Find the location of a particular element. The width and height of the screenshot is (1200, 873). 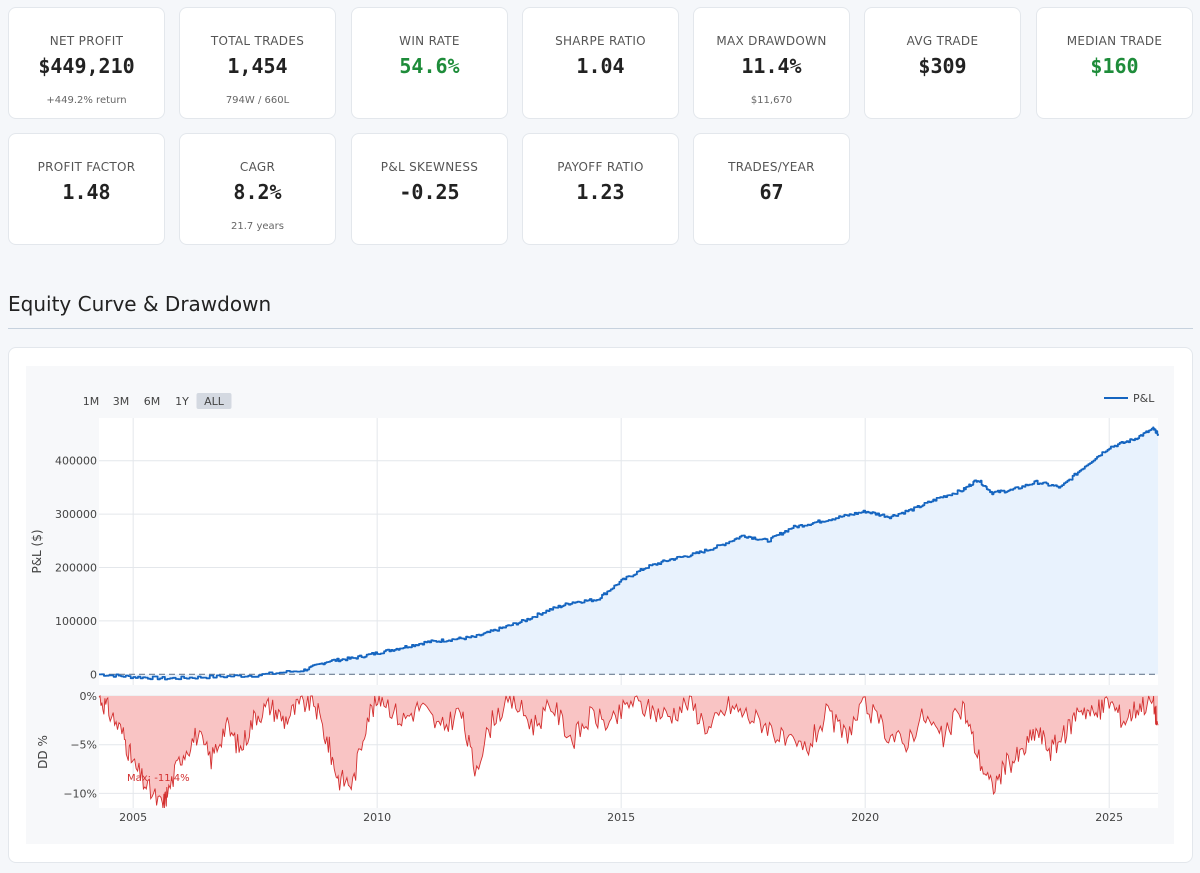

metric-value: 1.04 is located at coordinates (600, 66).